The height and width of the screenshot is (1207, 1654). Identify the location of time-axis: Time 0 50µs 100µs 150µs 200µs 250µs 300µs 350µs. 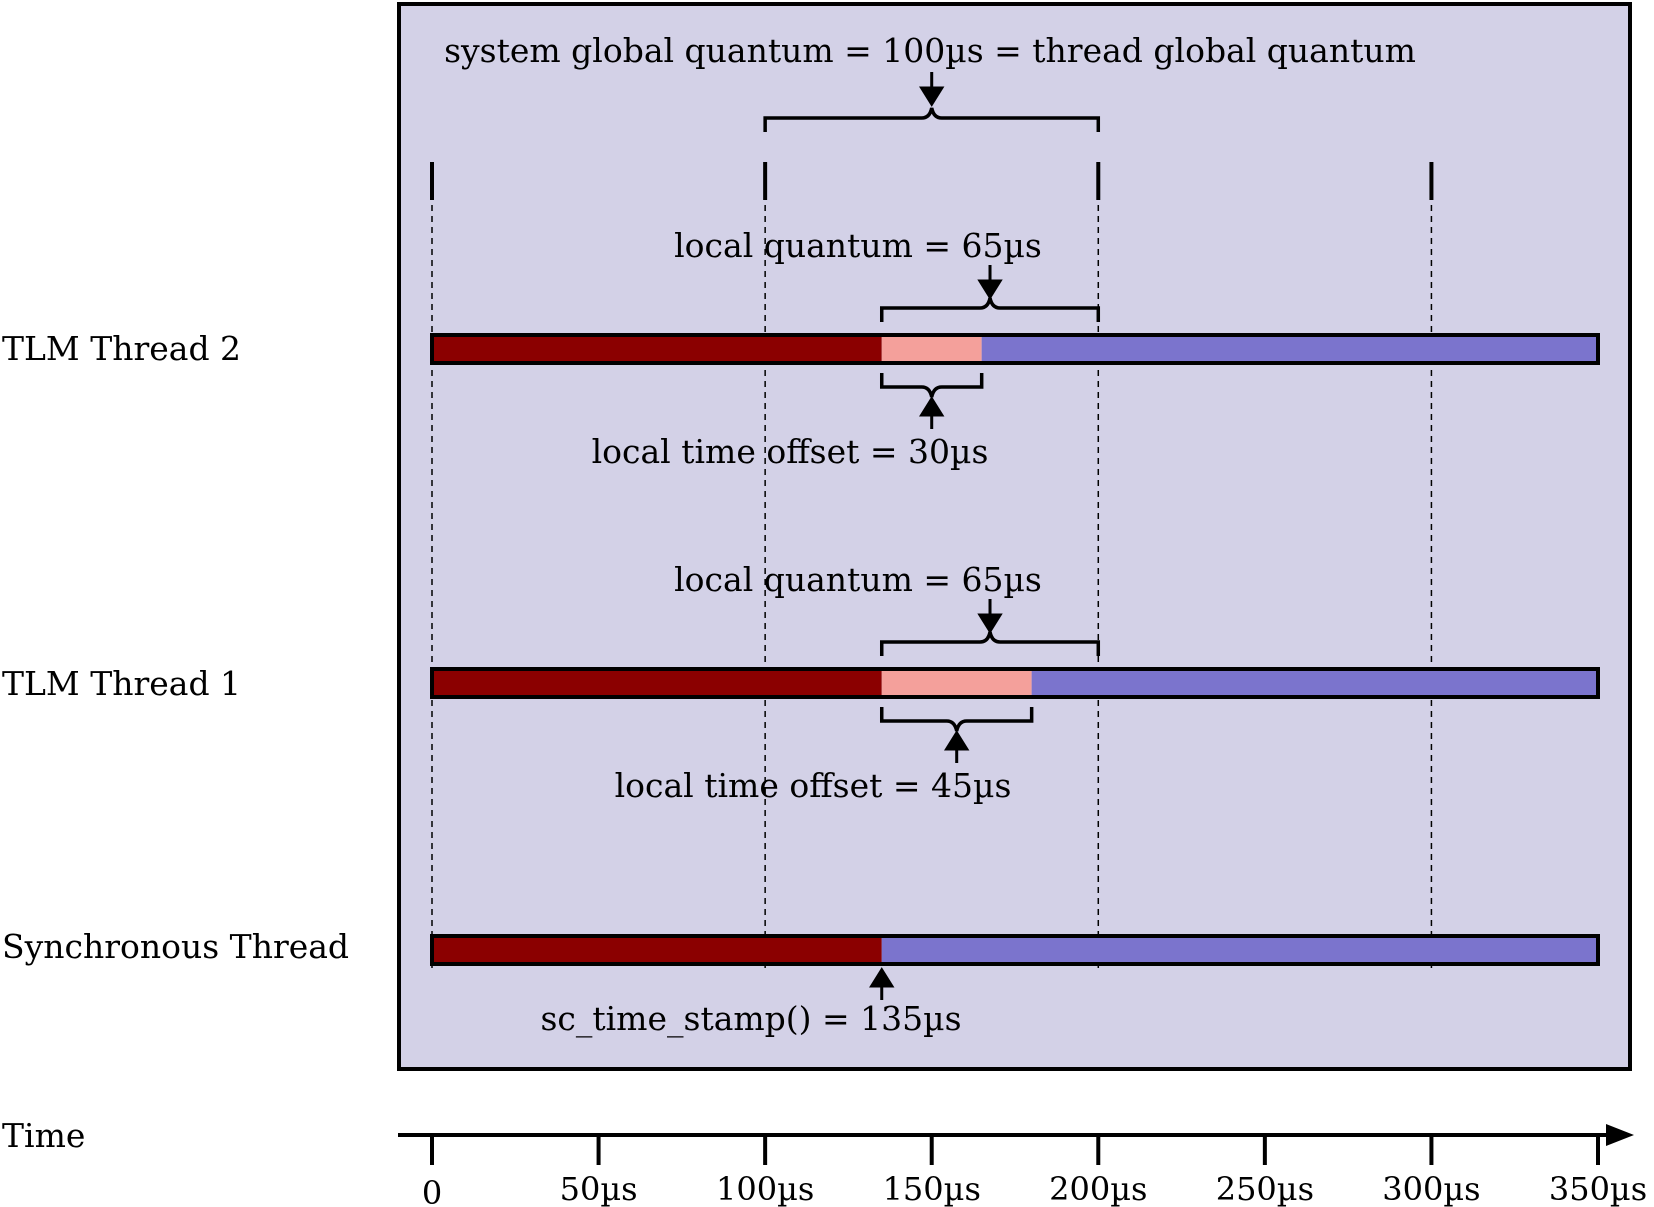
(824, 1161).